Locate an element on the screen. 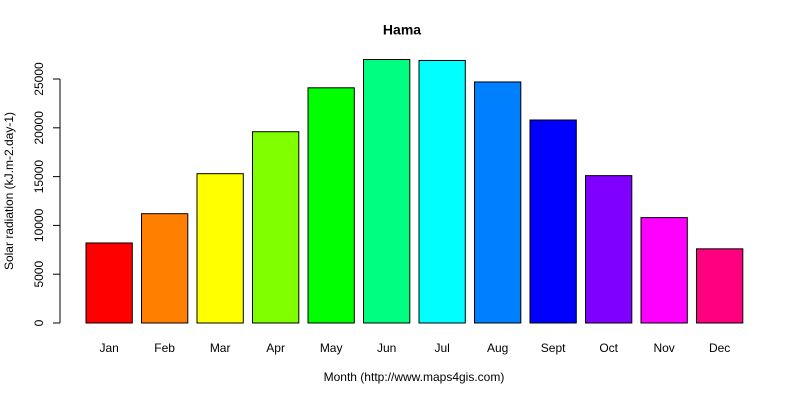 The height and width of the screenshot is (400, 800). x-tick-label: Jan is located at coordinates (108, 348).